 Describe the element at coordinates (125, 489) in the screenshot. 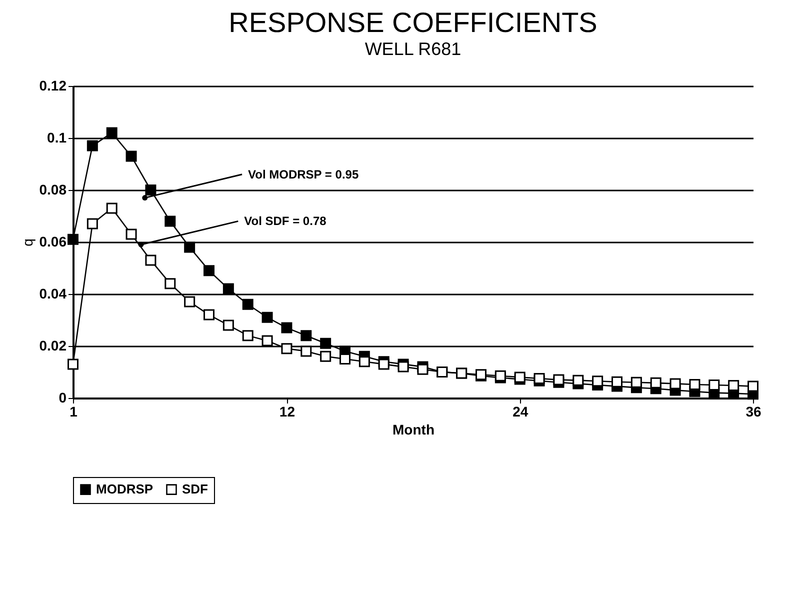

I see `legend-label: MODRSP` at that location.